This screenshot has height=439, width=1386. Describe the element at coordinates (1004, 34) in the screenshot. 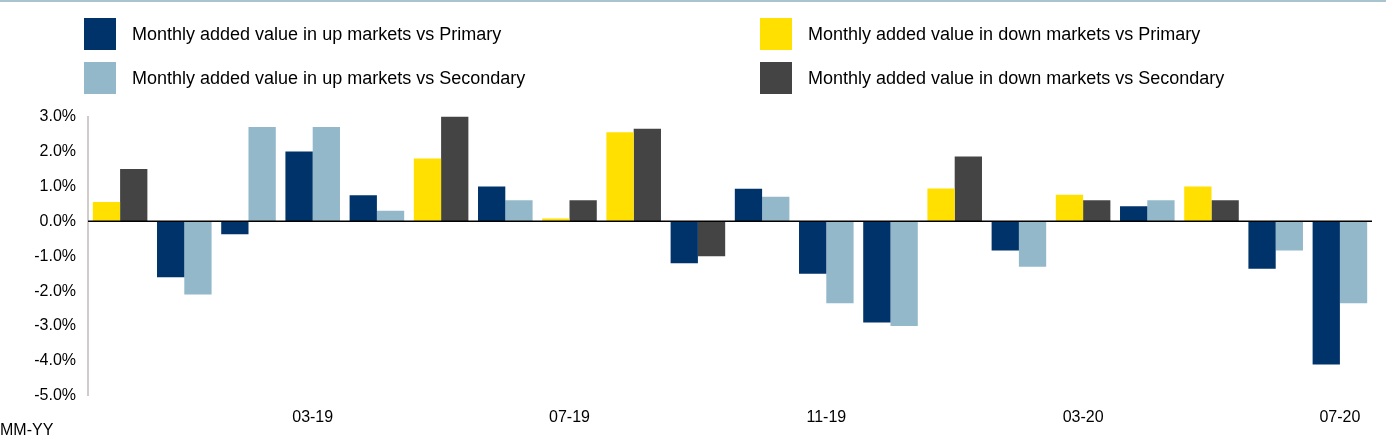

I see `legend-label: Monthly added value in down markets vs Primary` at that location.